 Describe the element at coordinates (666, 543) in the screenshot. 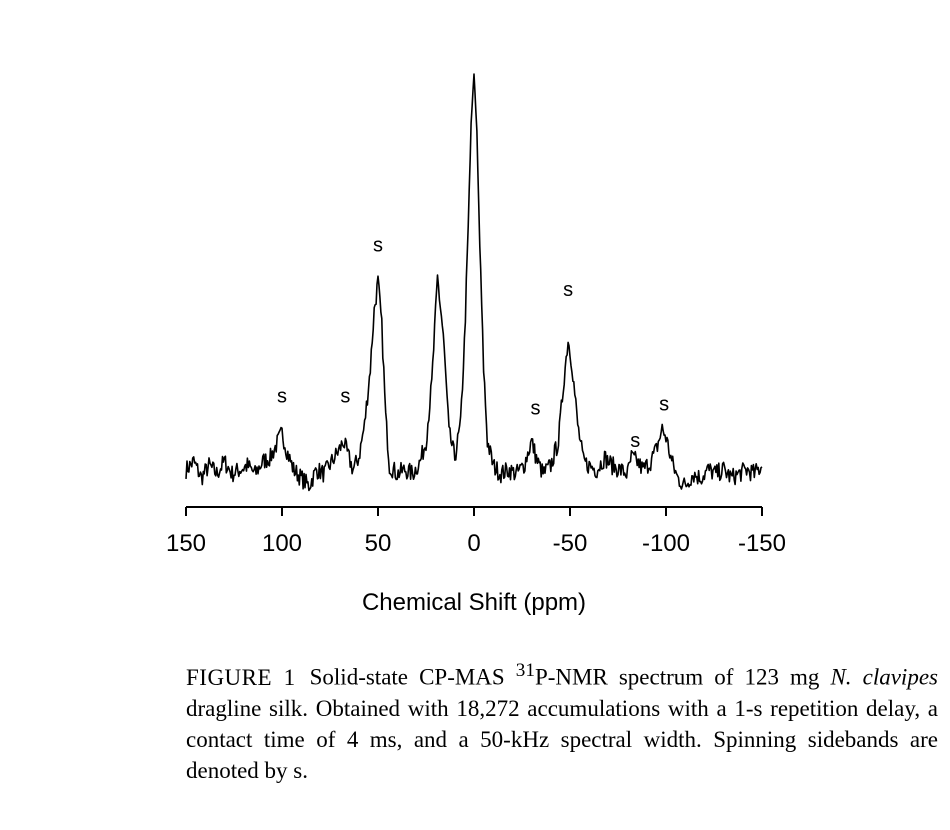

I see `x-tick-label: -100` at that location.